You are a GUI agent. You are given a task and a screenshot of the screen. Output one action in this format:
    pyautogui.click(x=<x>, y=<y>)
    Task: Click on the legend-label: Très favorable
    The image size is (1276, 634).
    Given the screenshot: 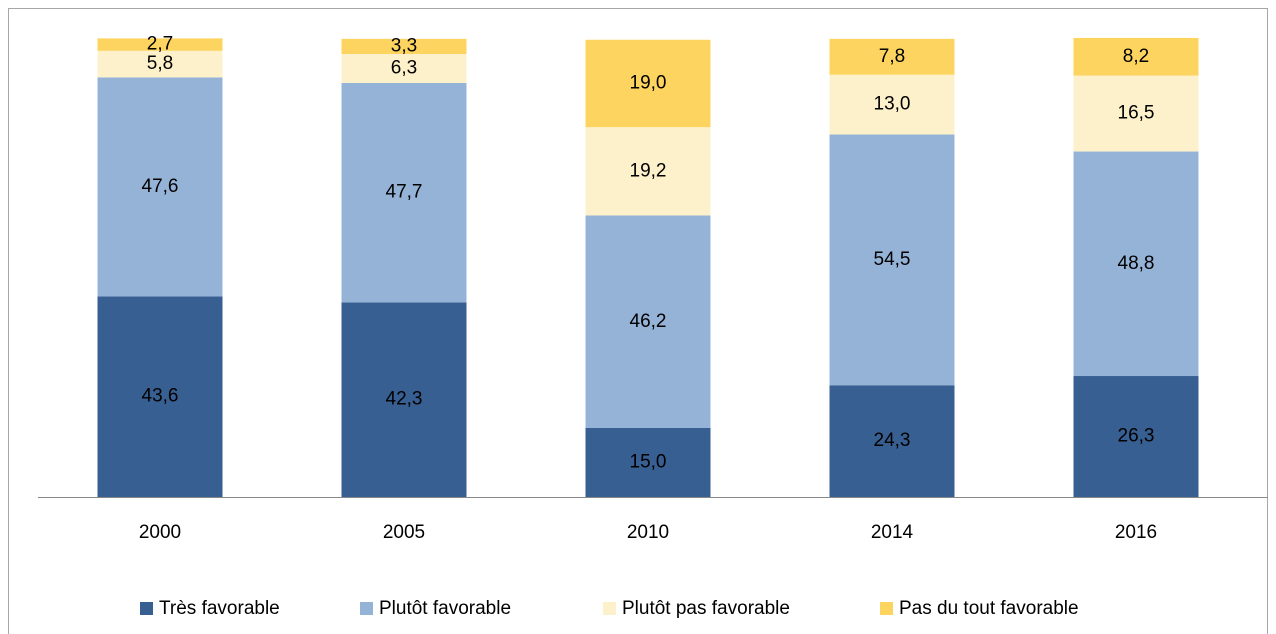 What is the action you would take?
    pyautogui.click(x=219, y=608)
    